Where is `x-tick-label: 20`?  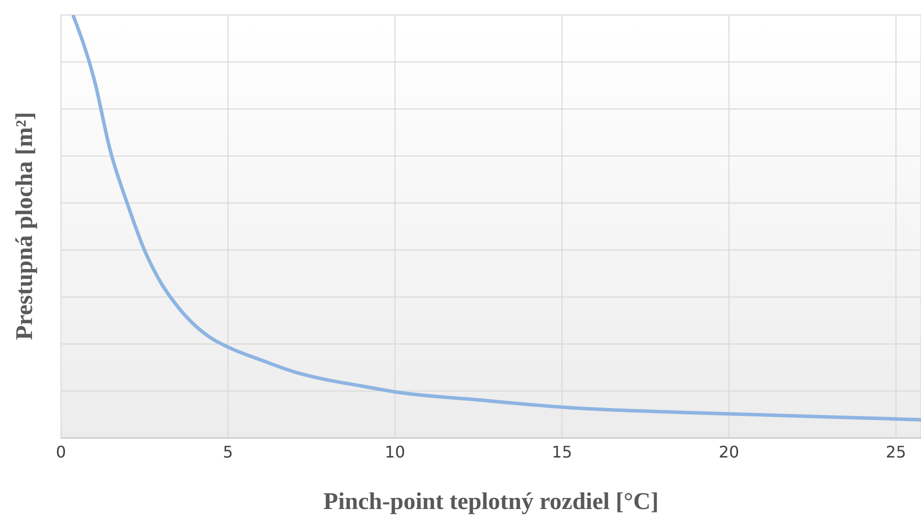
x-tick-label: 20 is located at coordinates (729, 452).